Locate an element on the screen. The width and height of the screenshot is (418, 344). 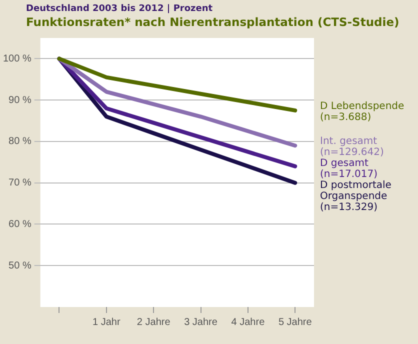
y-tick-label: 100 % is located at coordinates (17, 58).